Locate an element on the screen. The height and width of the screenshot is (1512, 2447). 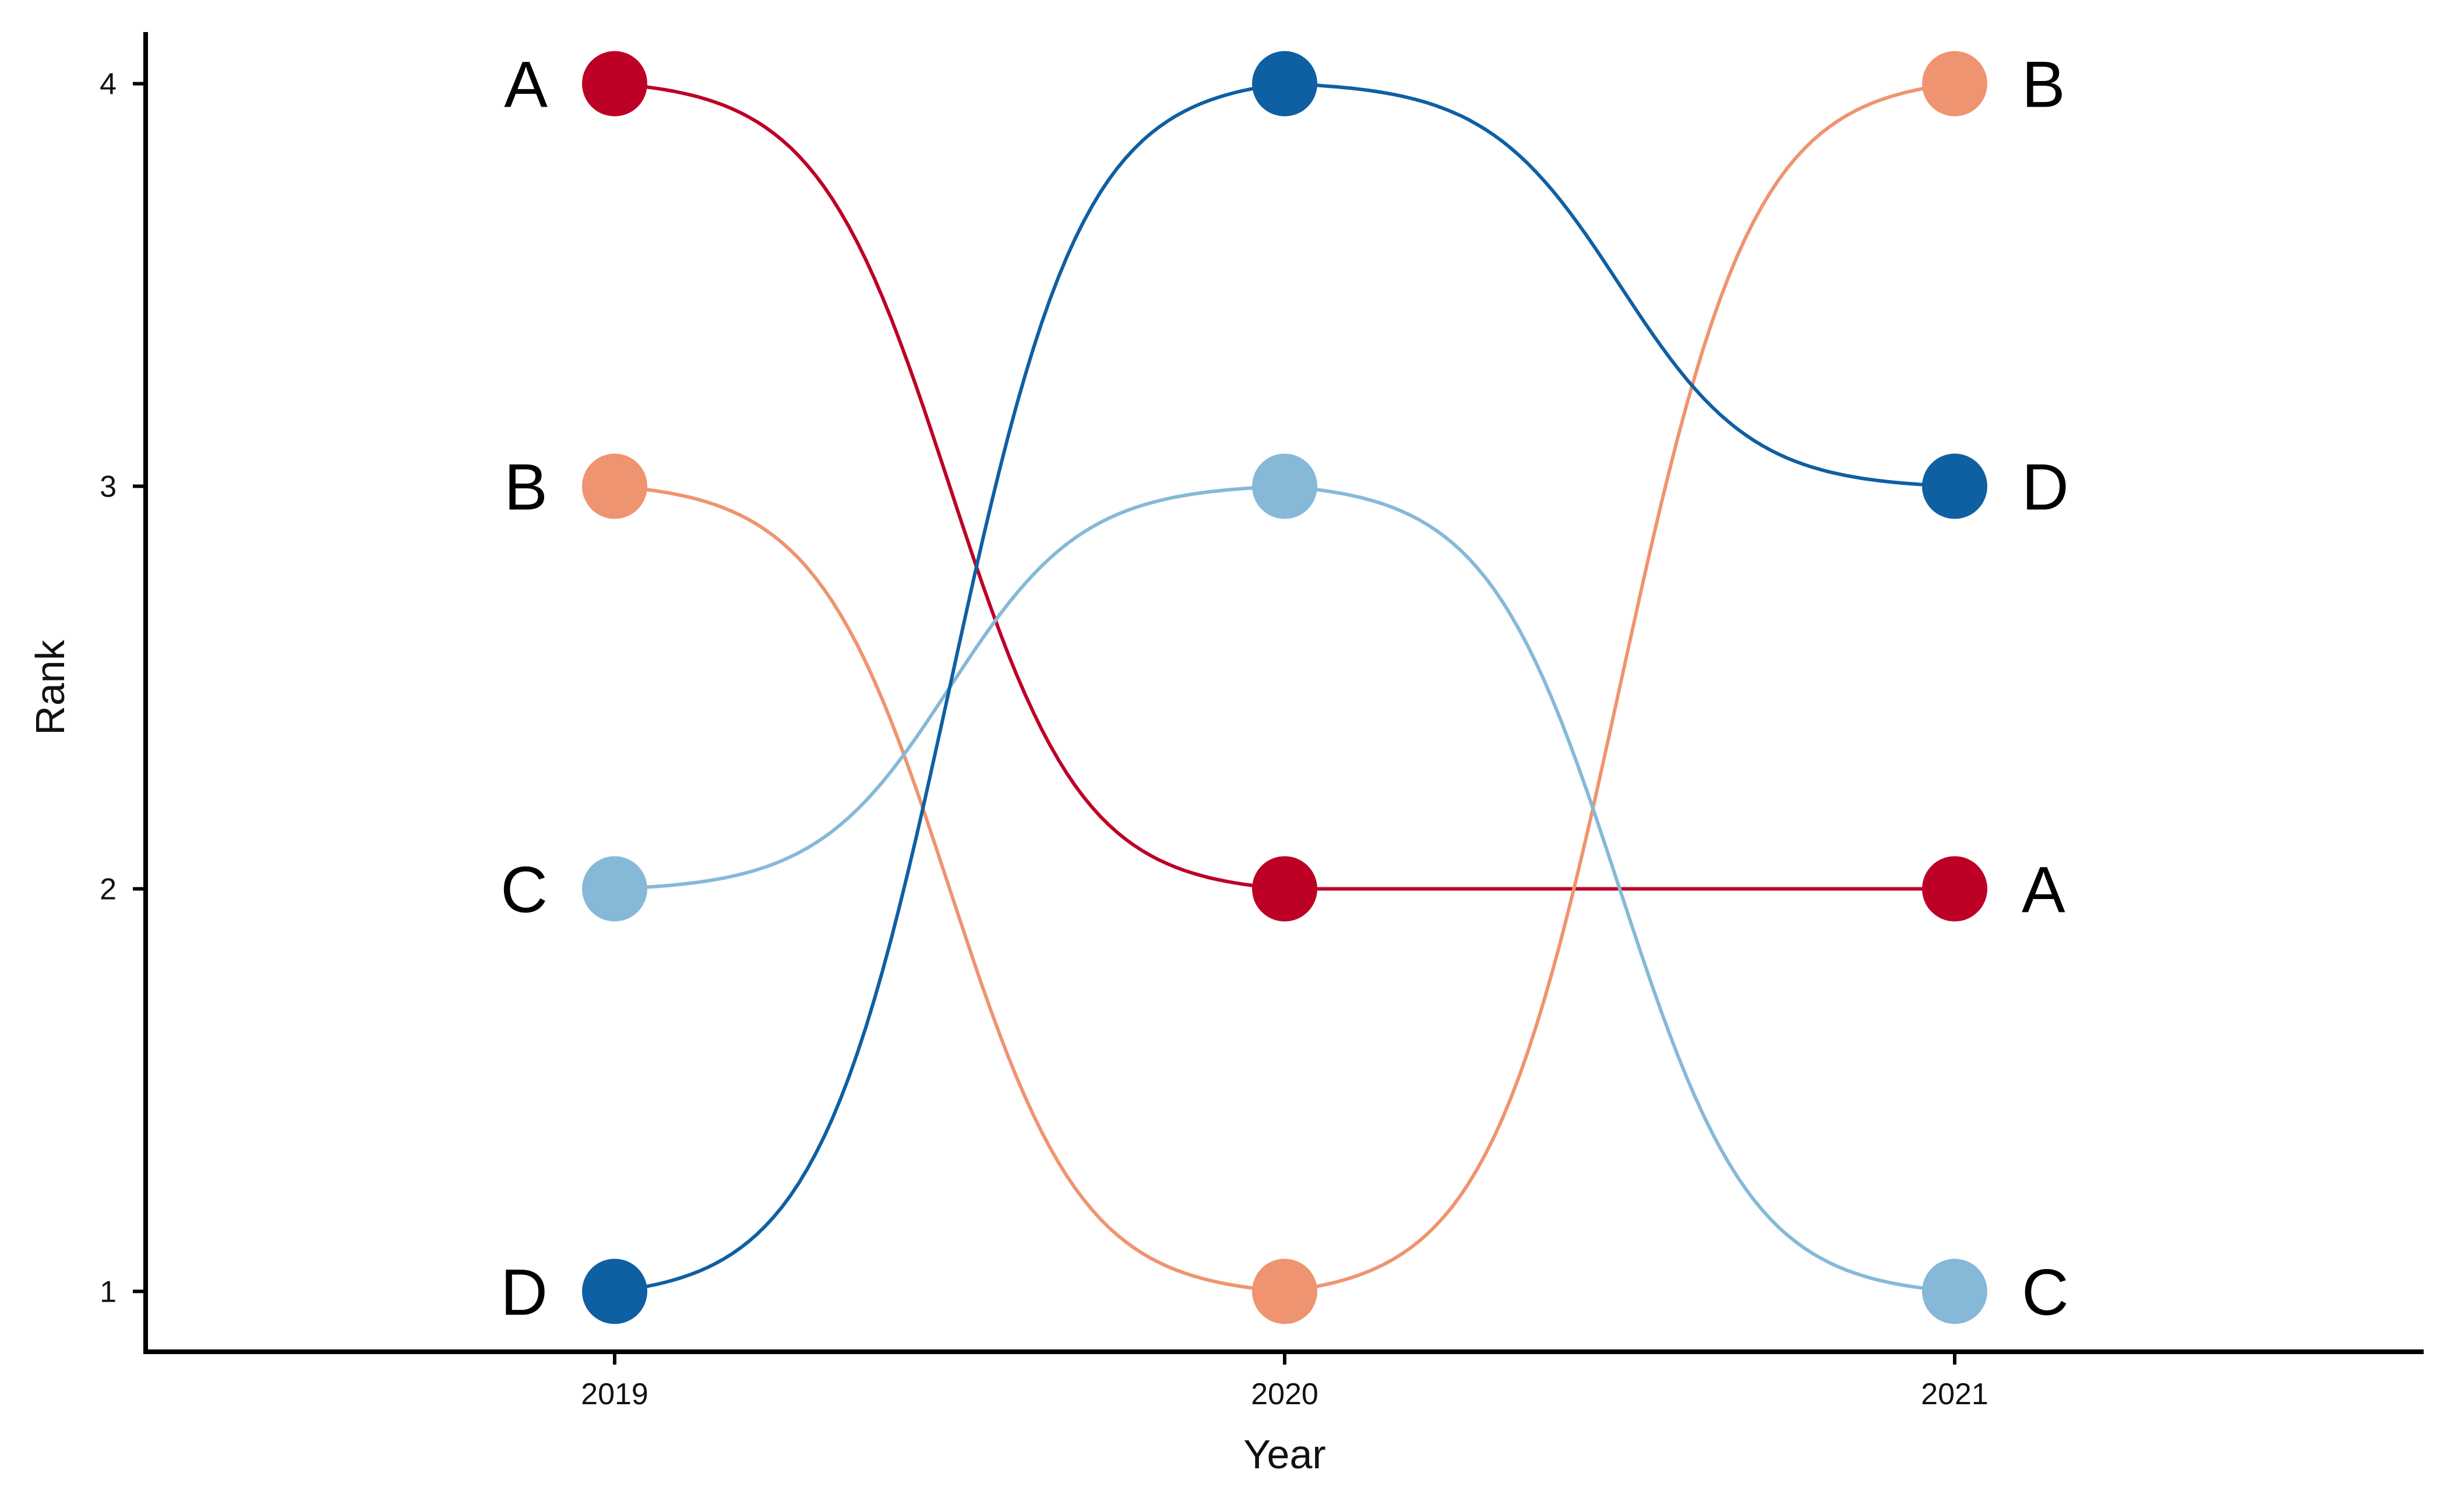
series-end-label: A is located at coordinates (2043, 889).